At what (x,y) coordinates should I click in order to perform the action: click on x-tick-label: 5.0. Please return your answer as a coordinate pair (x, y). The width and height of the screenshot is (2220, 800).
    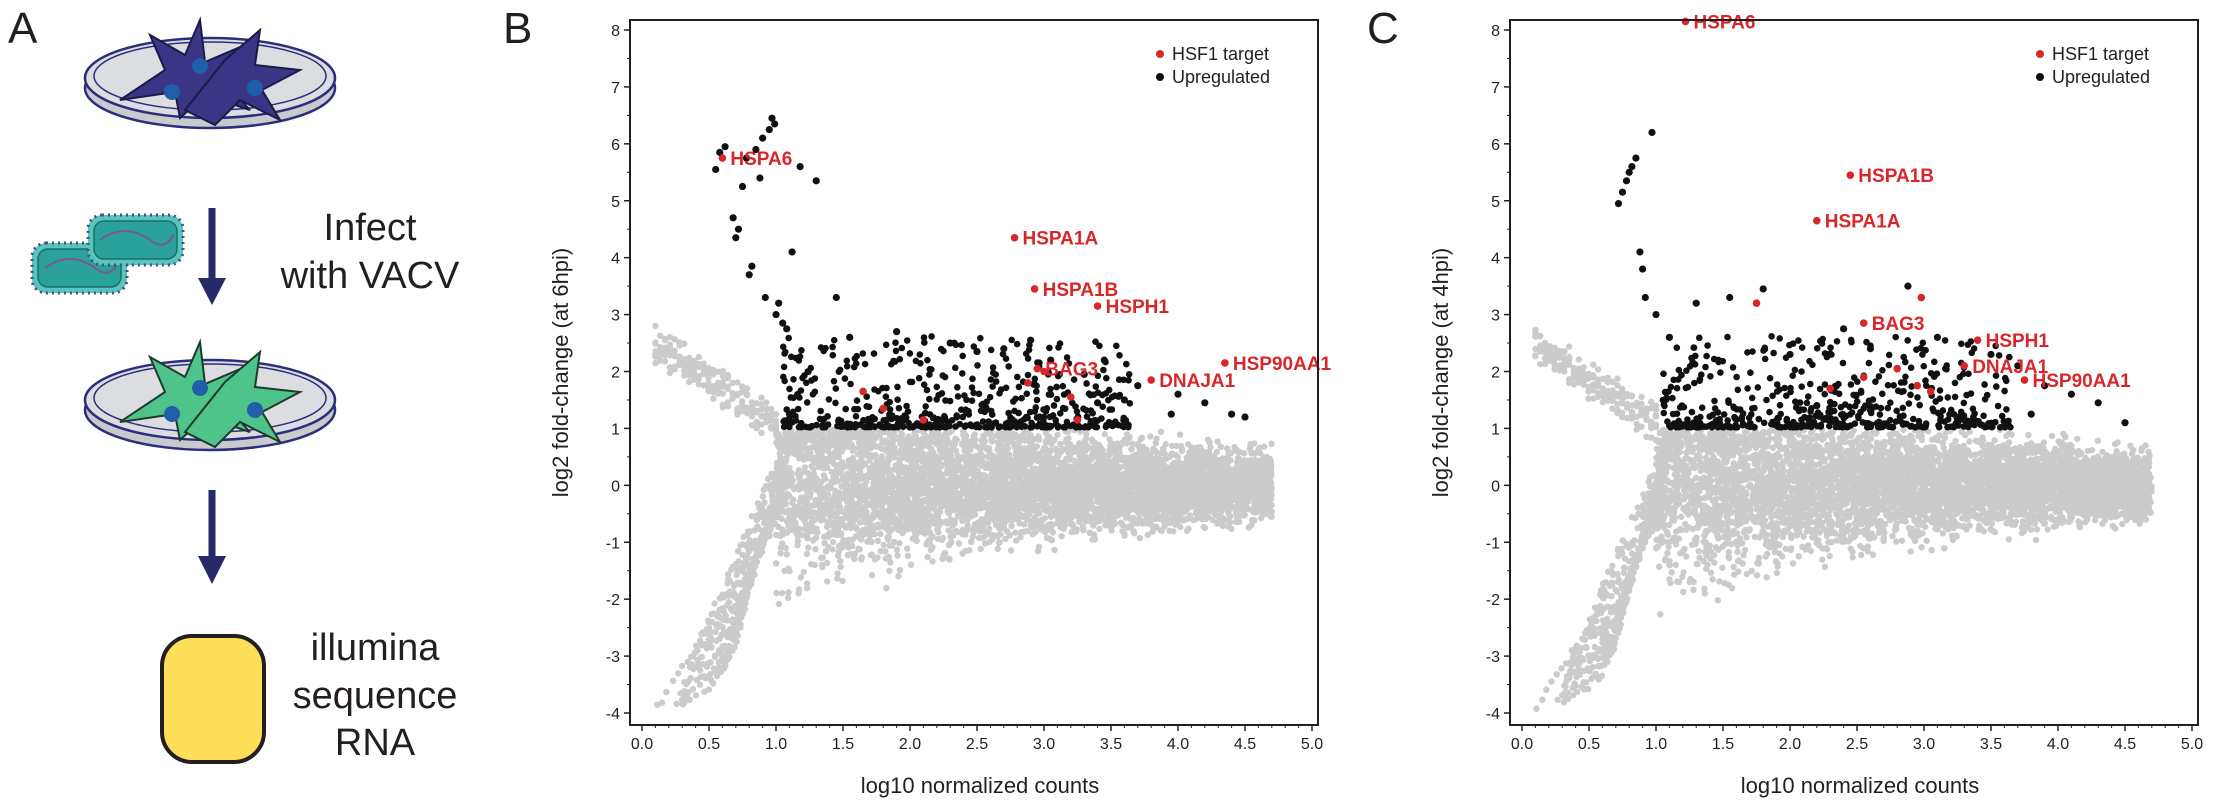
    Looking at the image, I should click on (1312, 744).